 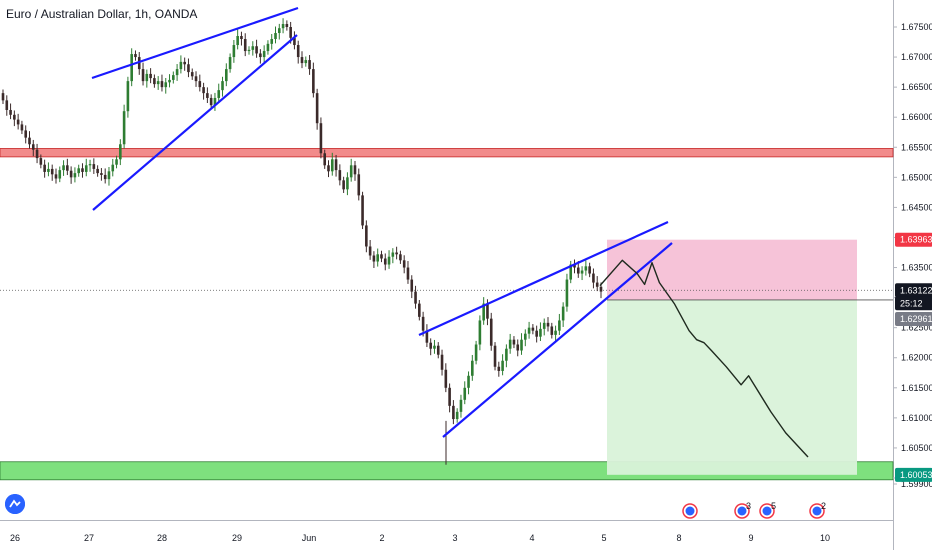 I want to click on time-tick-label: 26, so click(x=15, y=538).